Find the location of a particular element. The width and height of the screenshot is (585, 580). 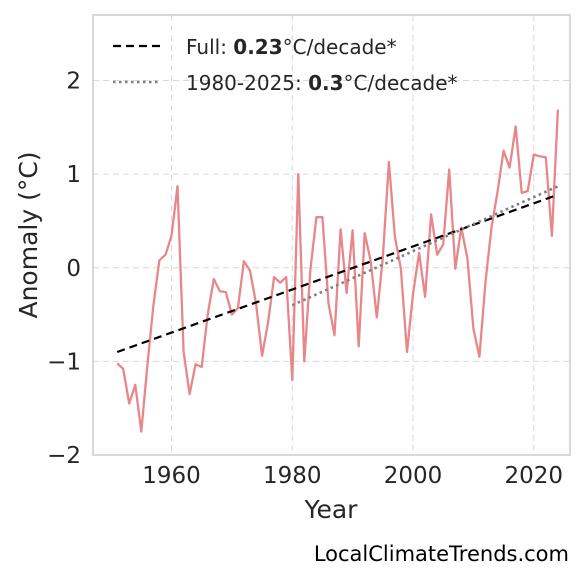

legend-label-full: Full: 0.23°C/decade* is located at coordinates (291, 47).